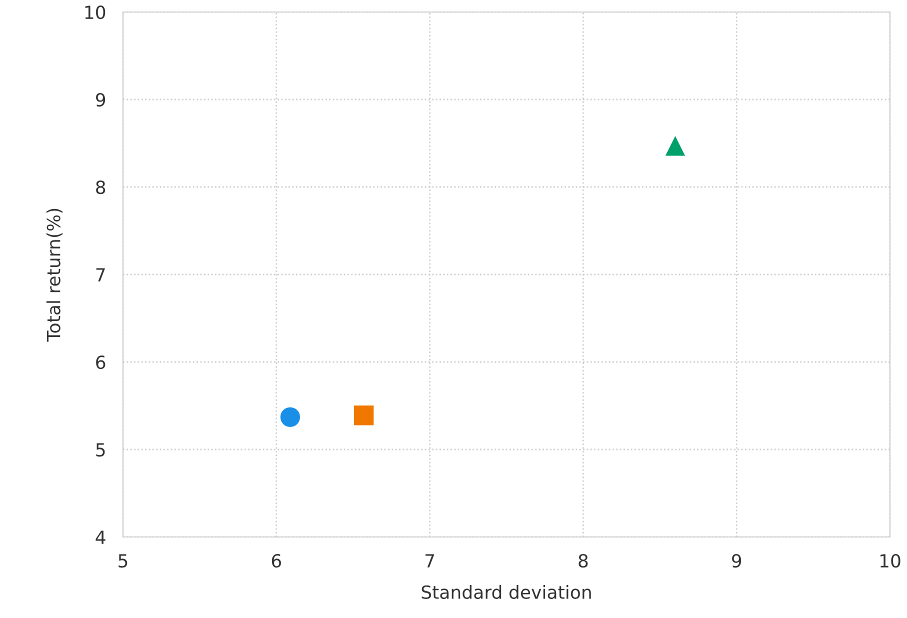 This screenshot has height=618, width=907. I want to click on y-tick-label: 8, so click(101, 187).